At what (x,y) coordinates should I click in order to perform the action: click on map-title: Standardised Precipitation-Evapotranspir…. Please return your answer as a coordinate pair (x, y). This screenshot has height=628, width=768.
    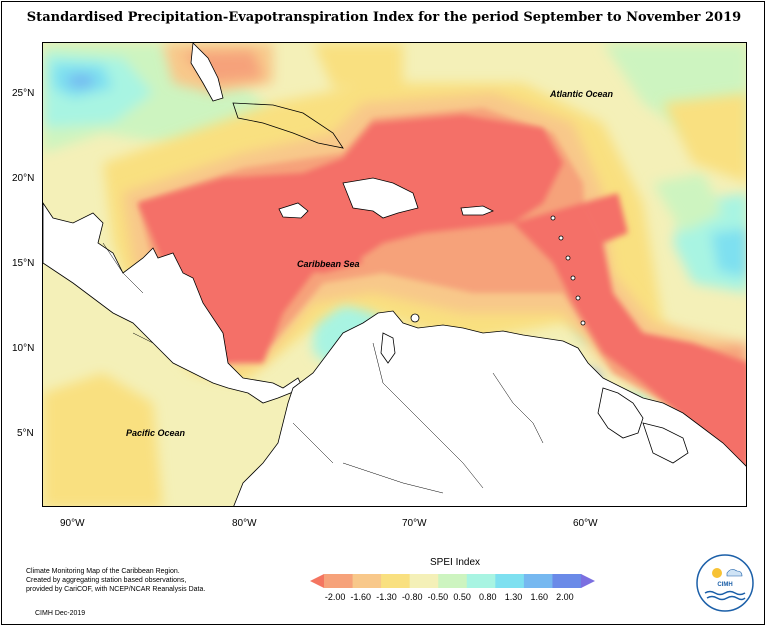
    Looking at the image, I should click on (384, 17).